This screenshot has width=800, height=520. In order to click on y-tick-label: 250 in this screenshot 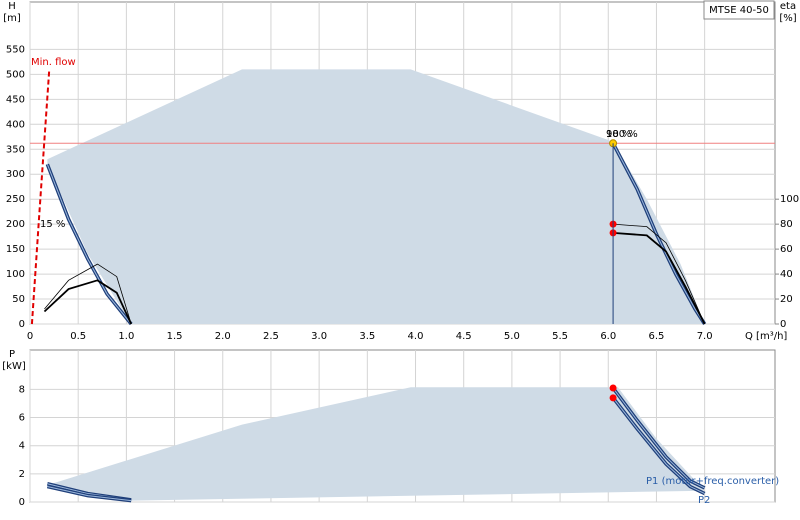, I will do `click(15, 199)`.